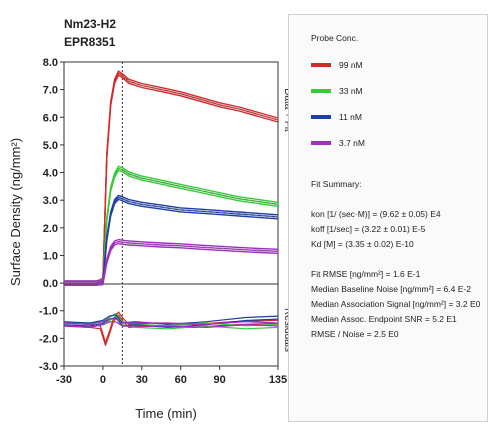 This screenshot has height=432, width=496. I want to click on x-tick-label: 60, so click(181, 380).